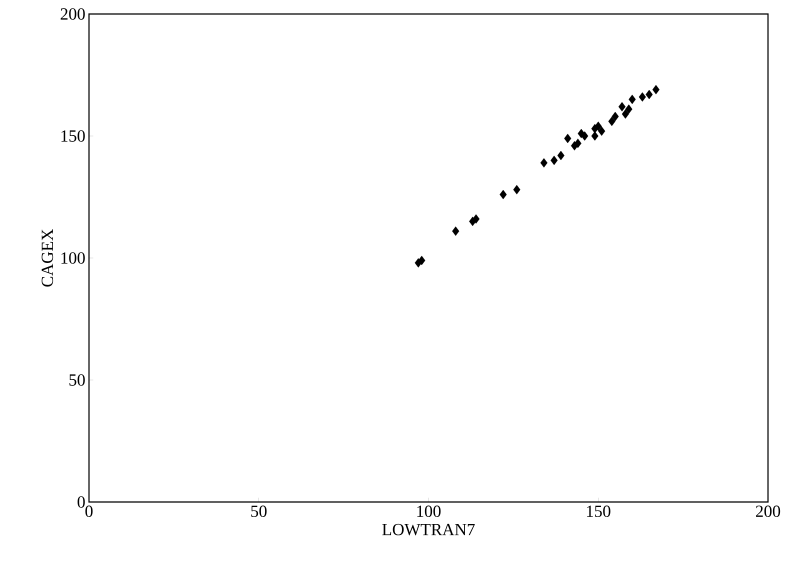  I want to click on x-tick-label: 200, so click(768, 512).